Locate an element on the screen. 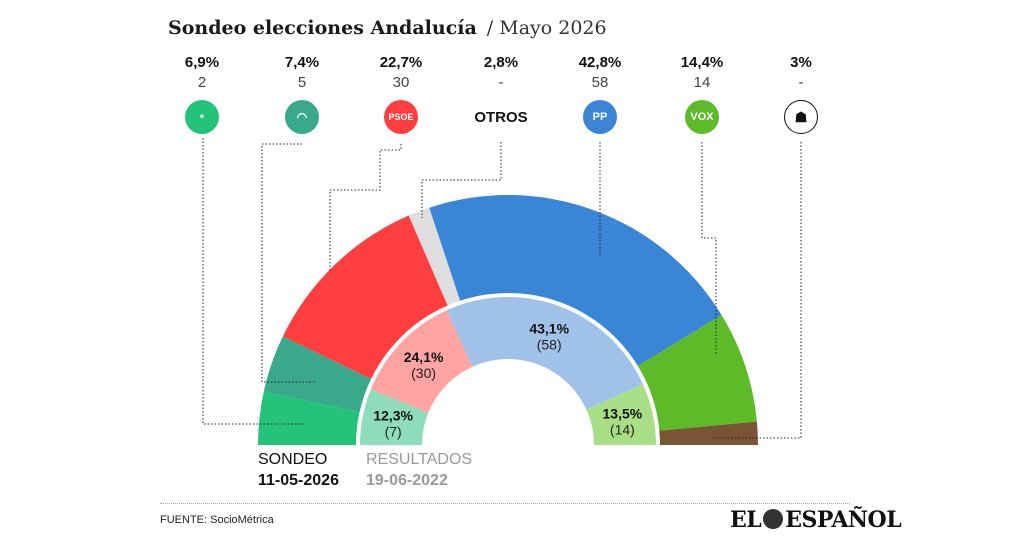  resultados-labels: 12,3%(7) 24,1%(30) 43,1%(58) 13,5%(14) is located at coordinates (507, 379).